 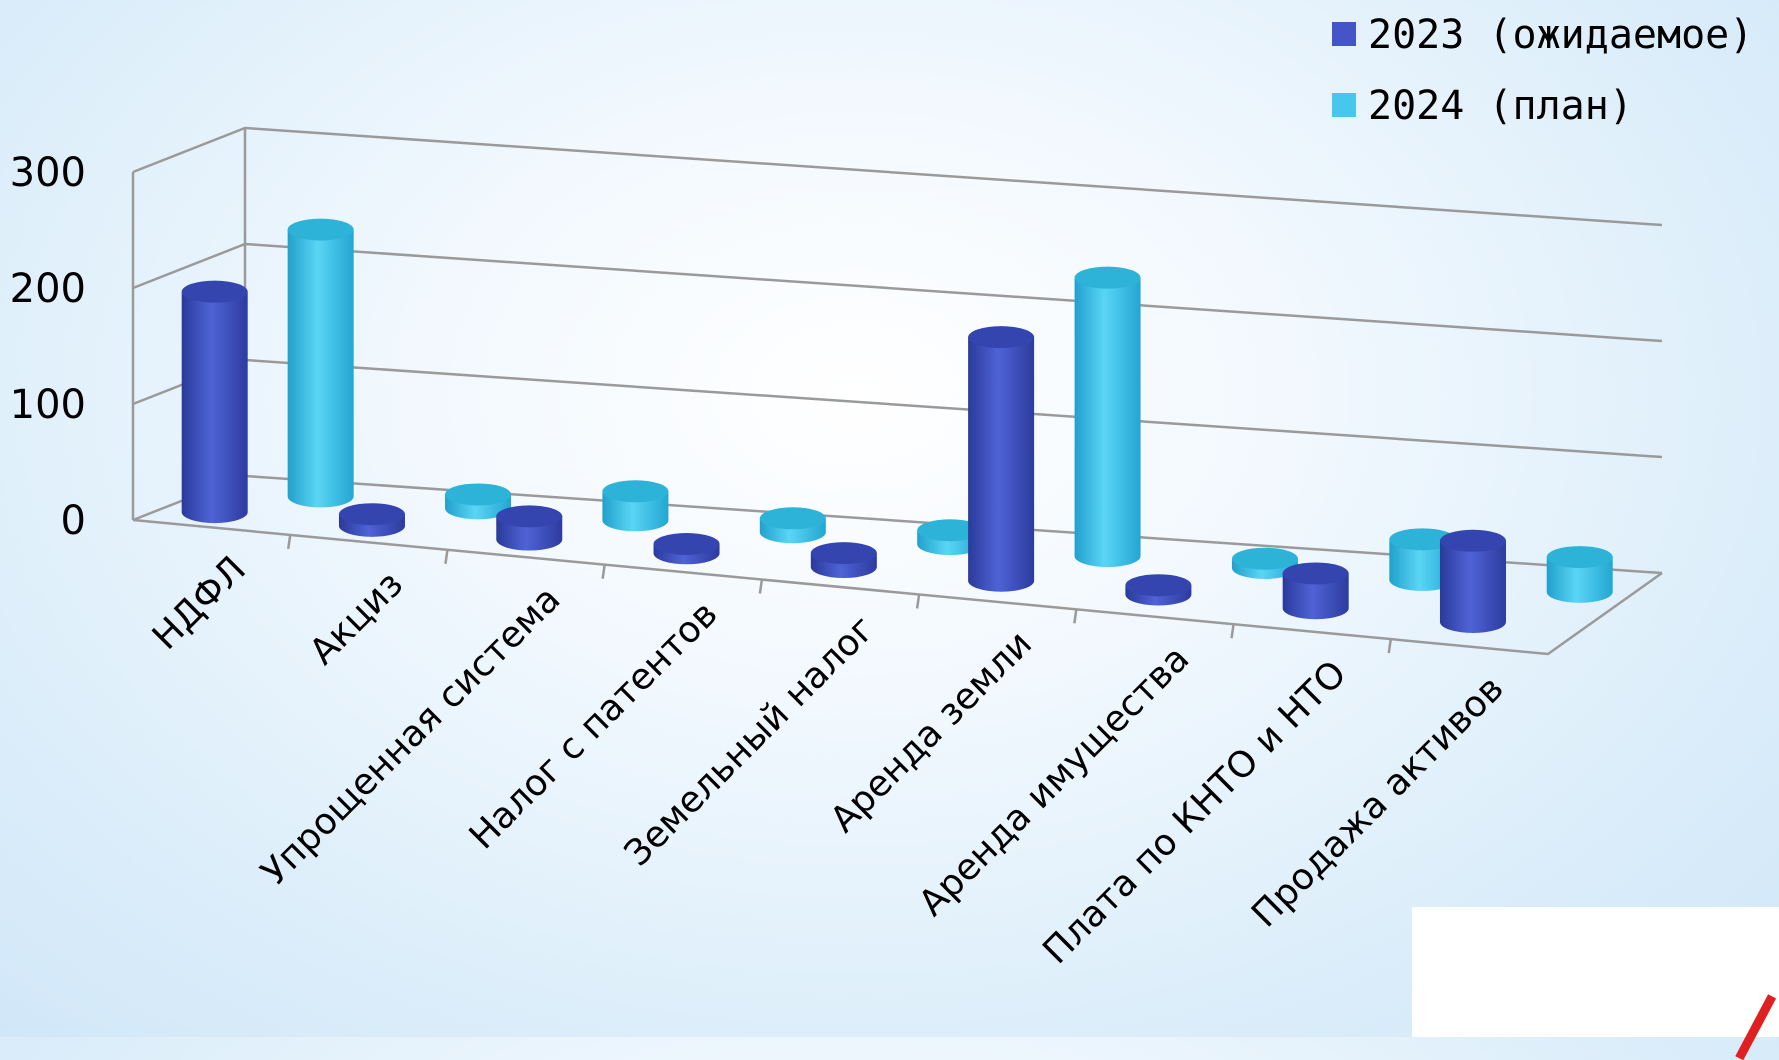 What do you see at coordinates (1194, 812) in the screenshot?
I see `x-category-label: Плата по КНТО и НТО` at bounding box center [1194, 812].